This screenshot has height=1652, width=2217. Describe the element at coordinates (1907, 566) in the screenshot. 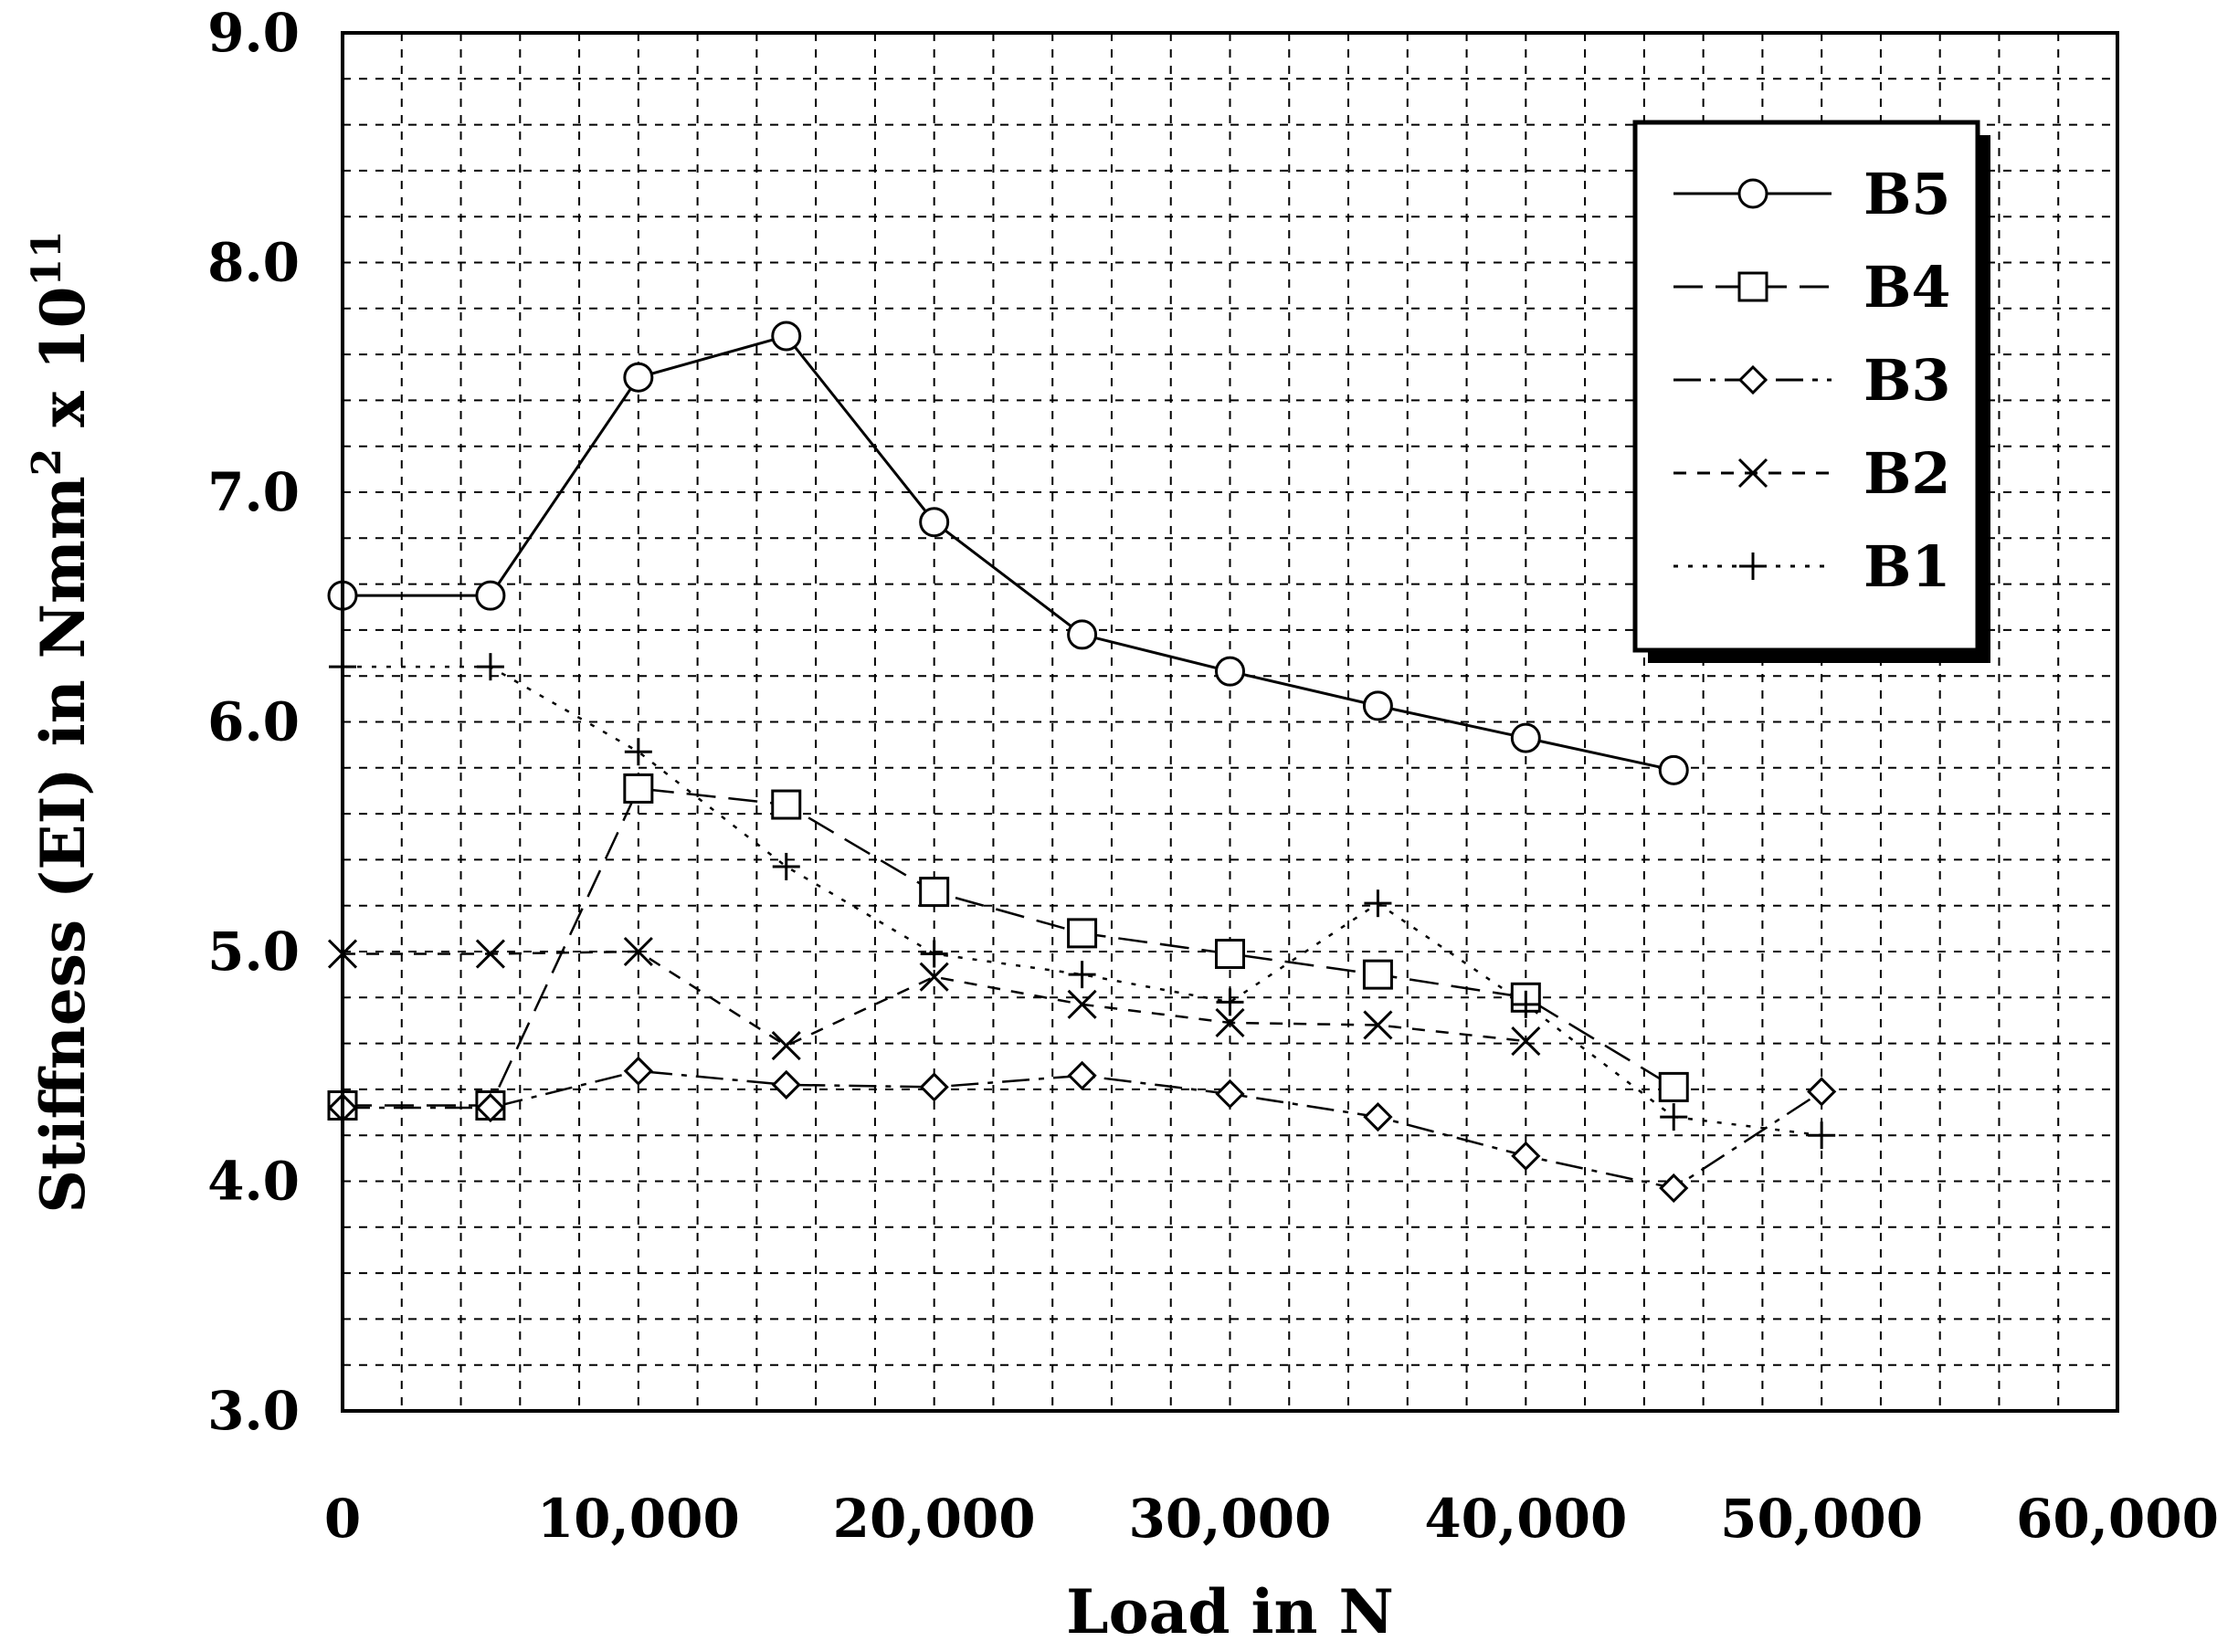

I see `legend-label-b1: B1` at that location.